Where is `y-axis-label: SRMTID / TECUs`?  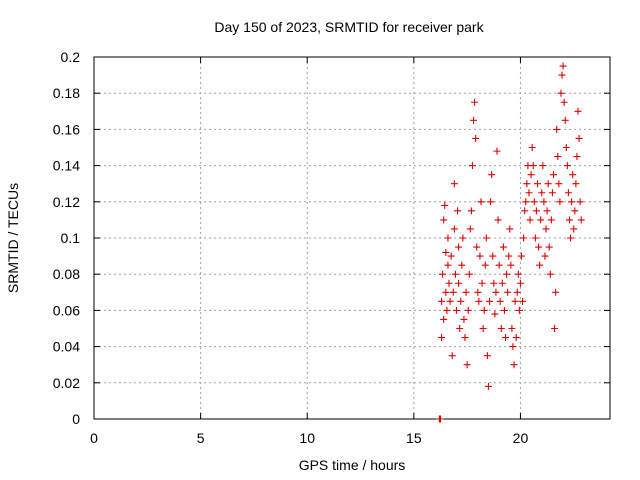 y-axis-label: SRMTID / TECUs is located at coordinates (13, 238).